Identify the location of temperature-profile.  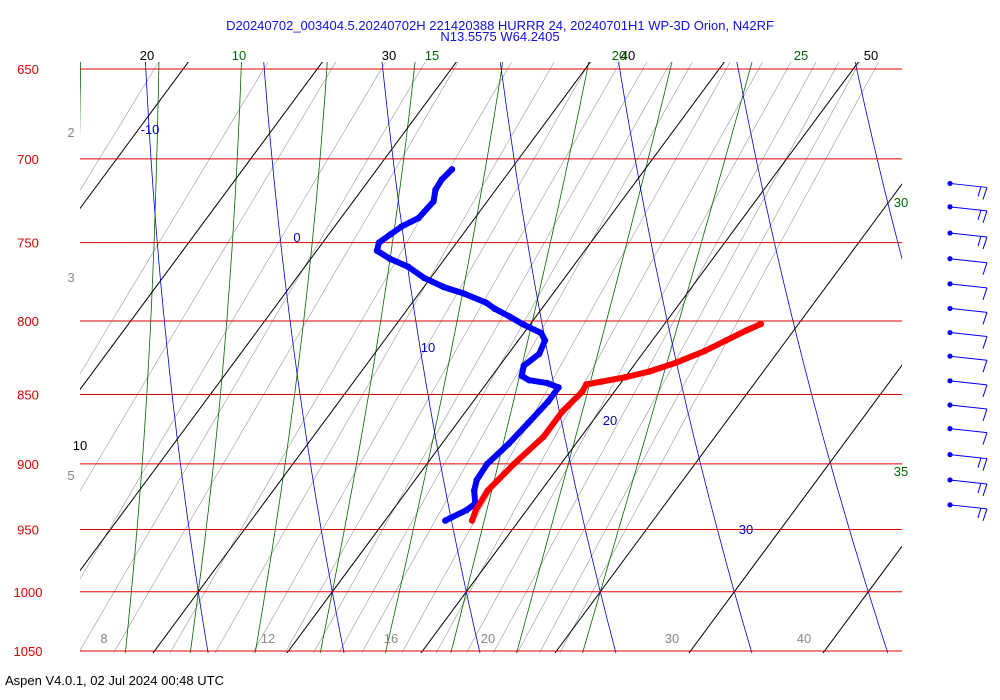
(616, 422).